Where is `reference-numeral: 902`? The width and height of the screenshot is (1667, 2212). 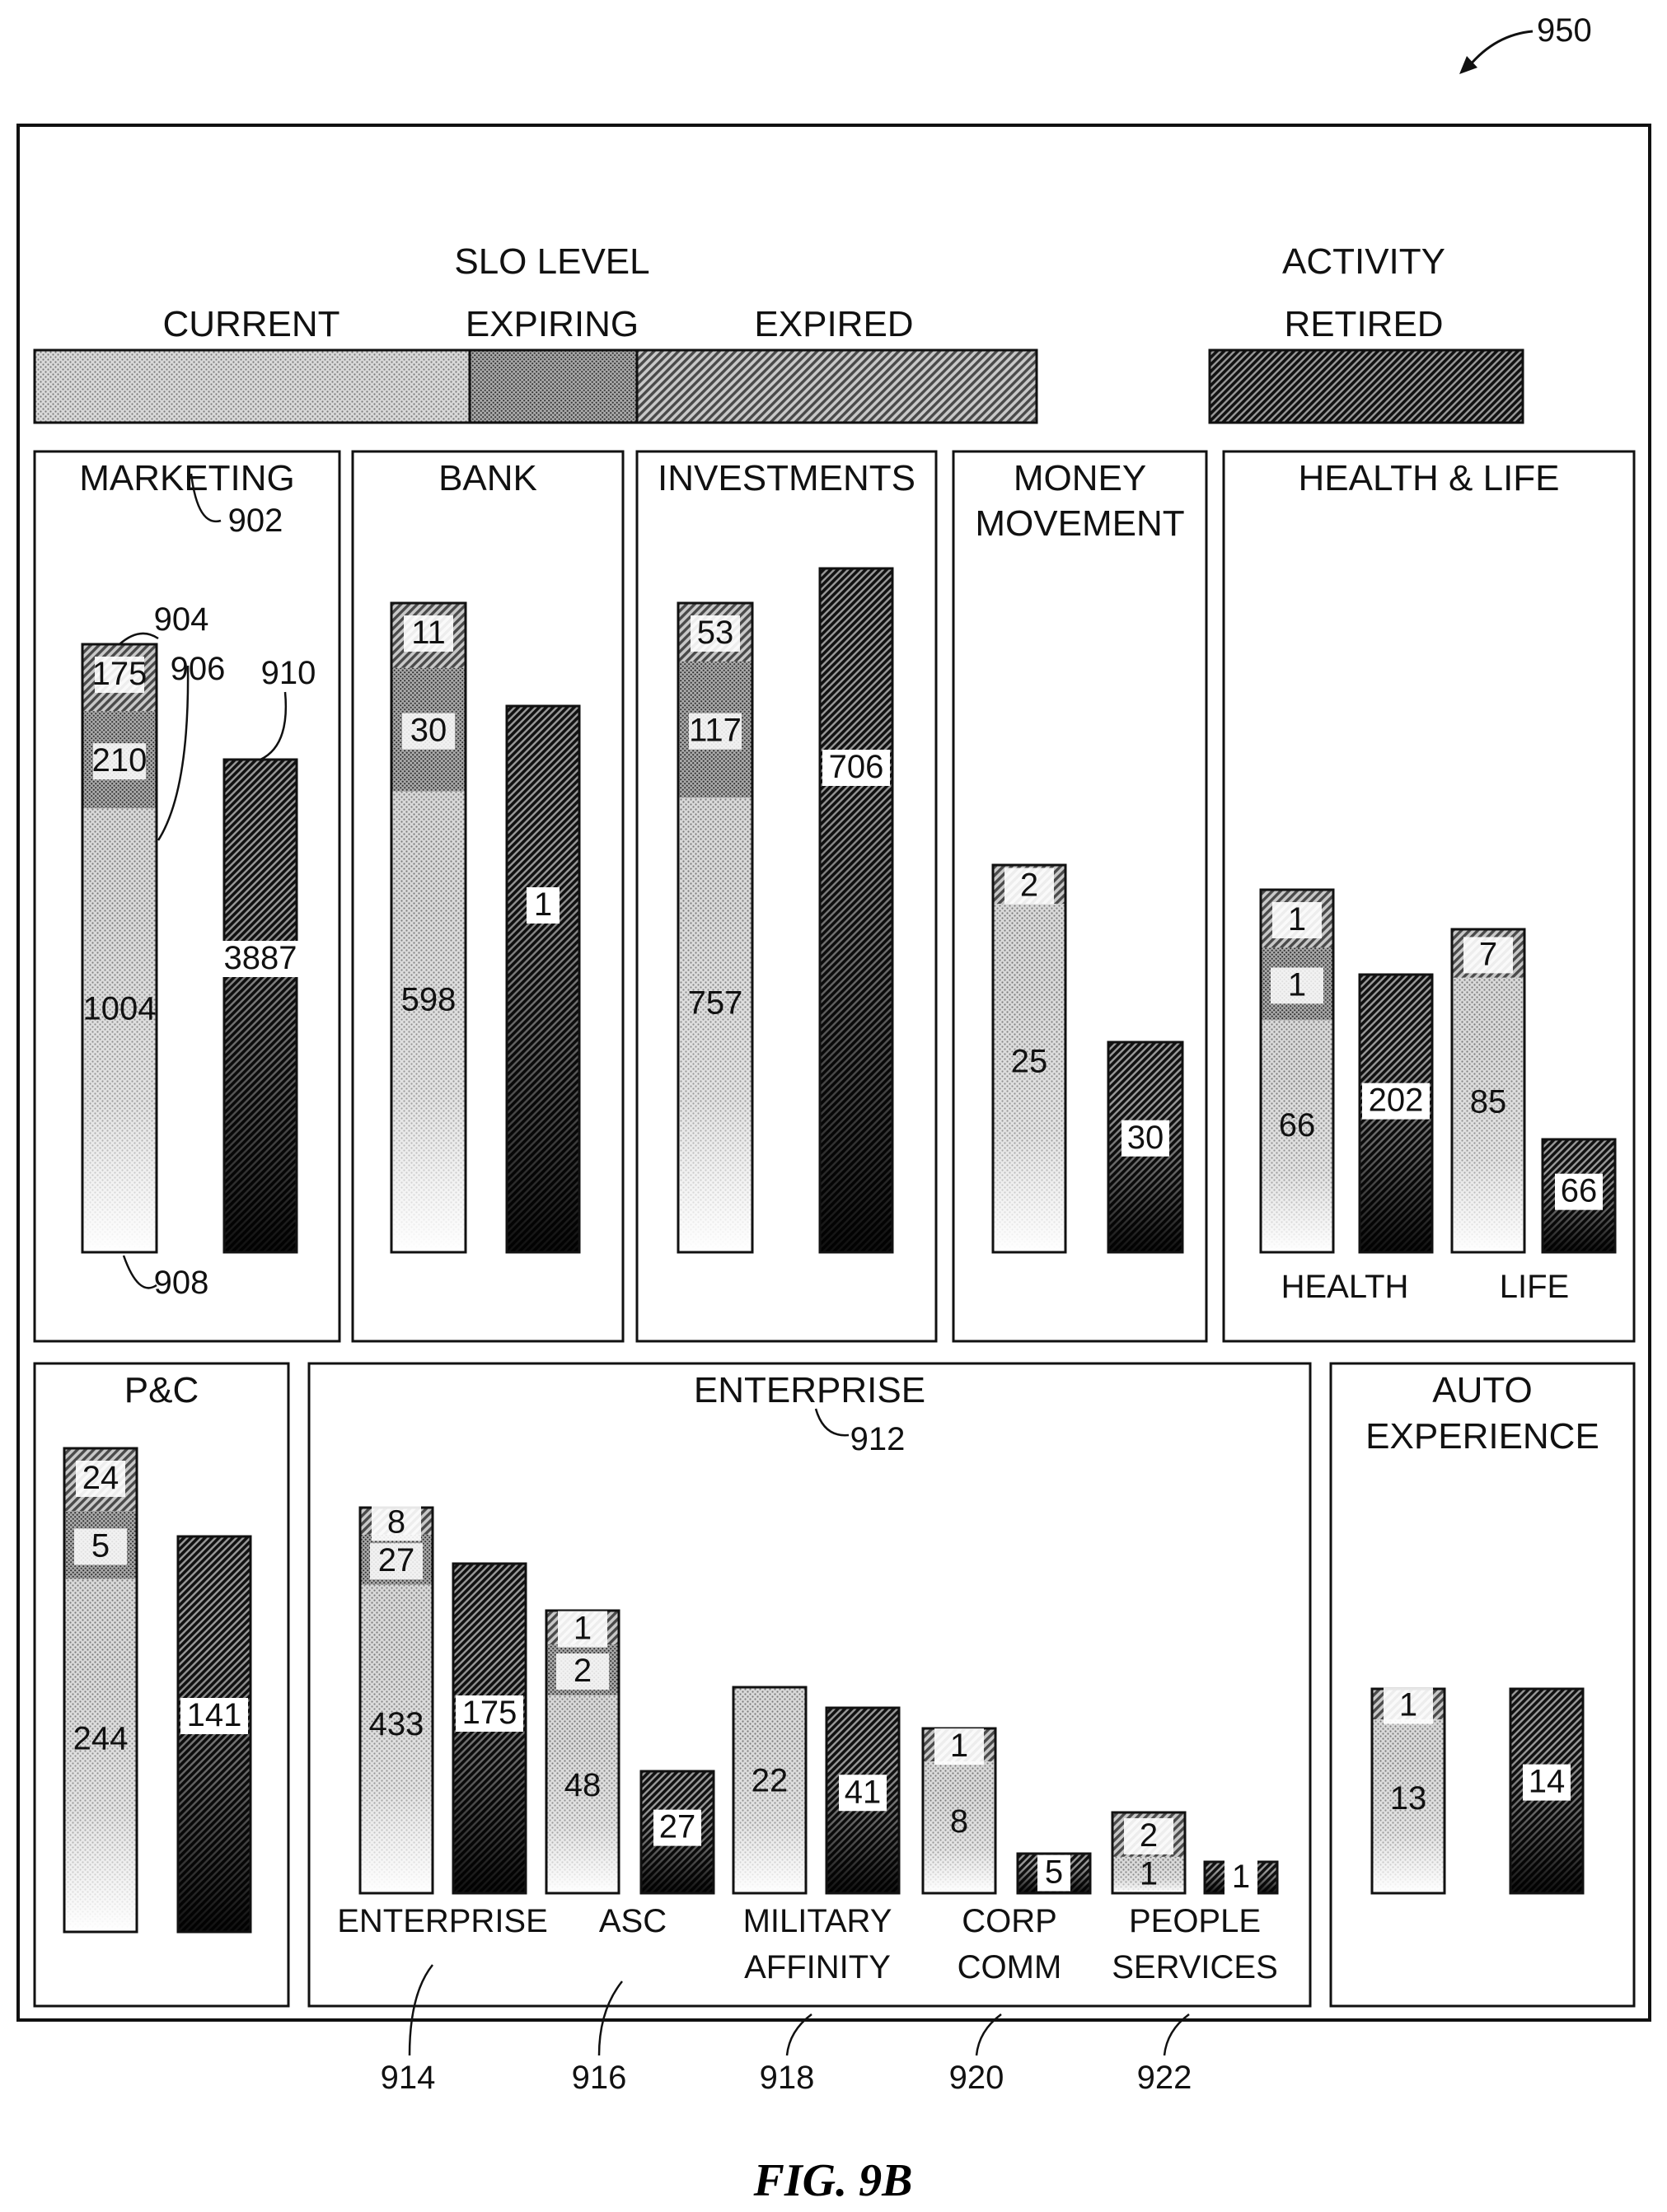 reference-numeral: 902 is located at coordinates (255, 521).